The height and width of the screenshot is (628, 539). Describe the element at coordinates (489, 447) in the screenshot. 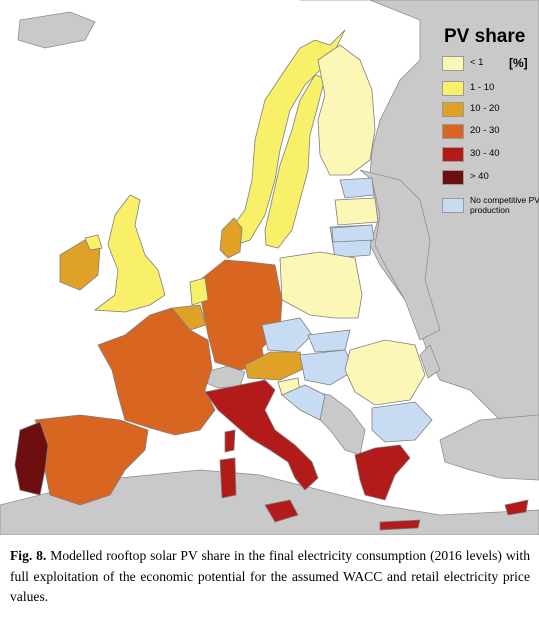

I see `turkey` at that location.